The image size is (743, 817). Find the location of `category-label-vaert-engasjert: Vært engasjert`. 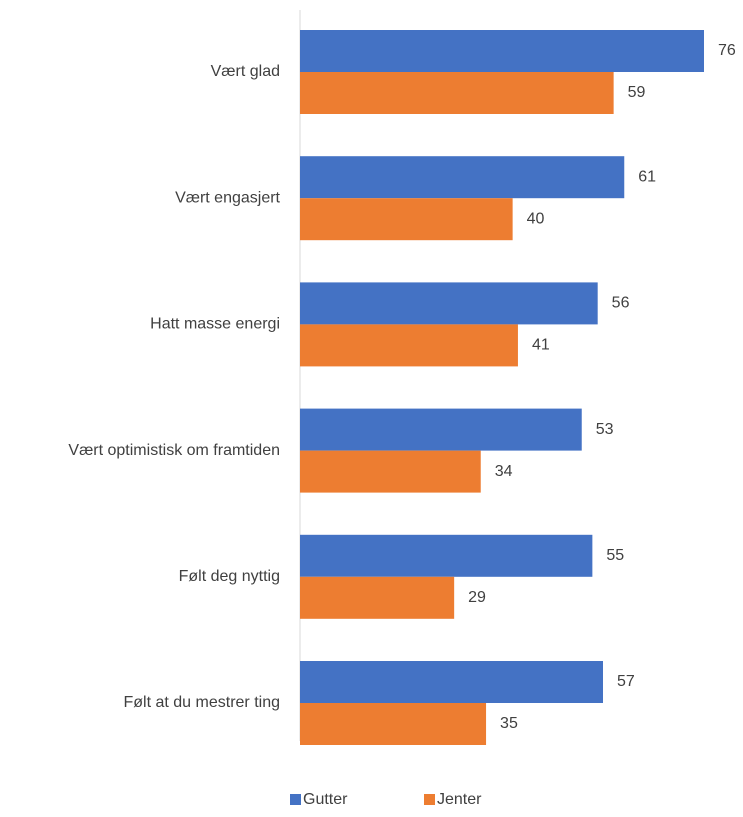

category-label-vaert-engasjert: Vært engasjert is located at coordinates (227, 197).